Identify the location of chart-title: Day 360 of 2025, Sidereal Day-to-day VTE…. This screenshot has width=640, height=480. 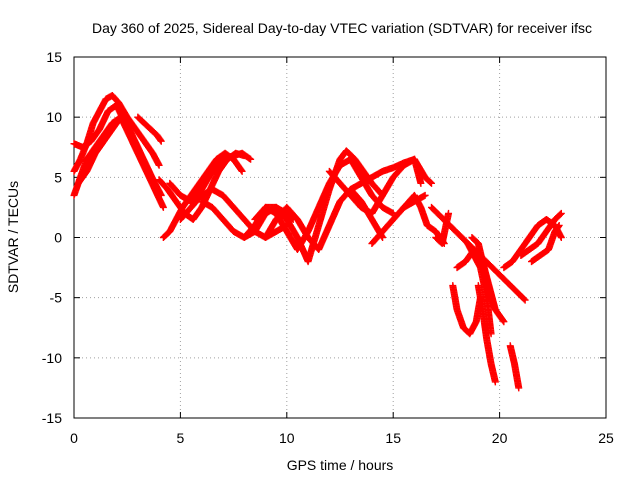
(342, 28).